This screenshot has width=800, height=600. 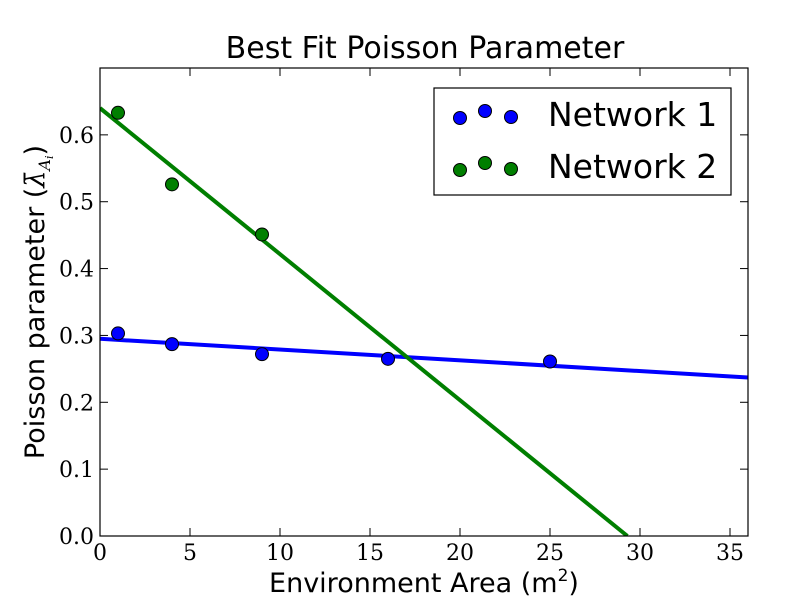 I want to click on legend-label-network-2: Network 2, so click(x=632, y=166).